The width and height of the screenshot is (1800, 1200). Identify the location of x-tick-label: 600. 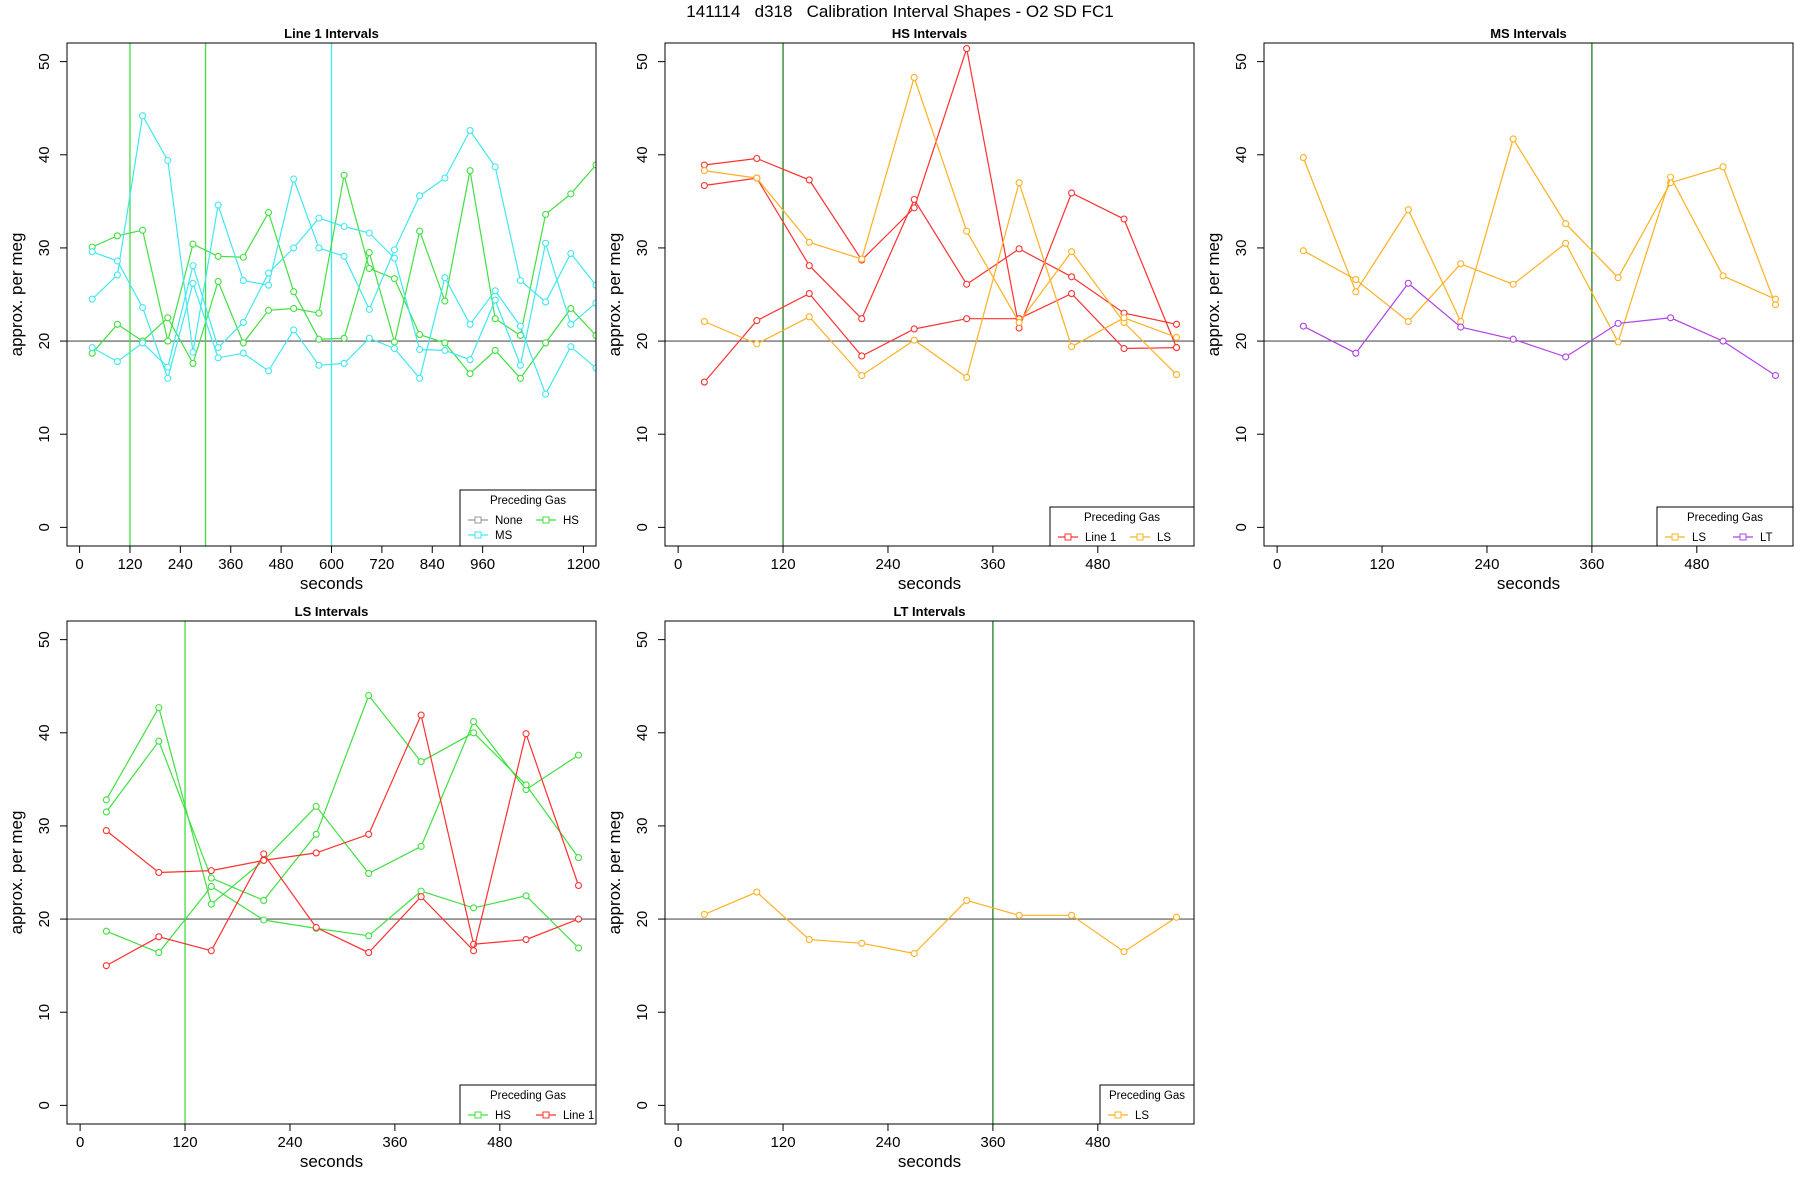
(331, 564).